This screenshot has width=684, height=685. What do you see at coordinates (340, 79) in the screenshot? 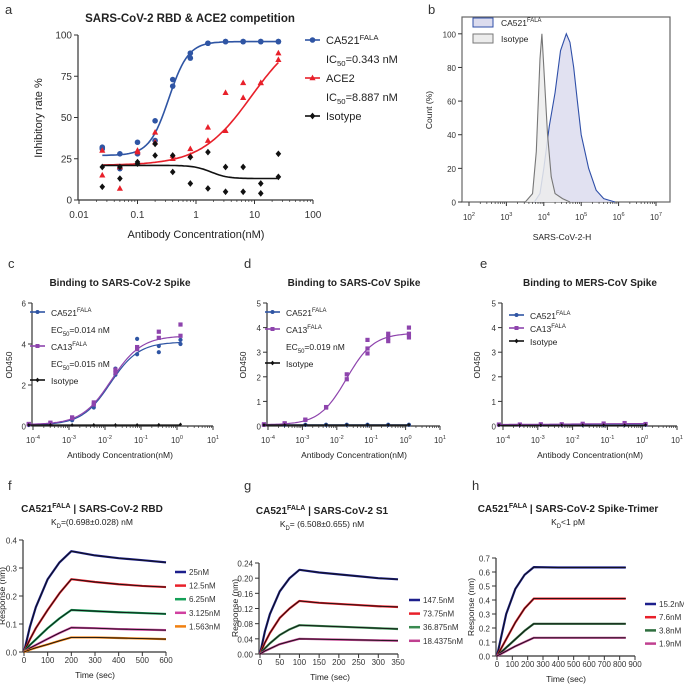
I see `legend-label: ACE2` at bounding box center [340, 79].